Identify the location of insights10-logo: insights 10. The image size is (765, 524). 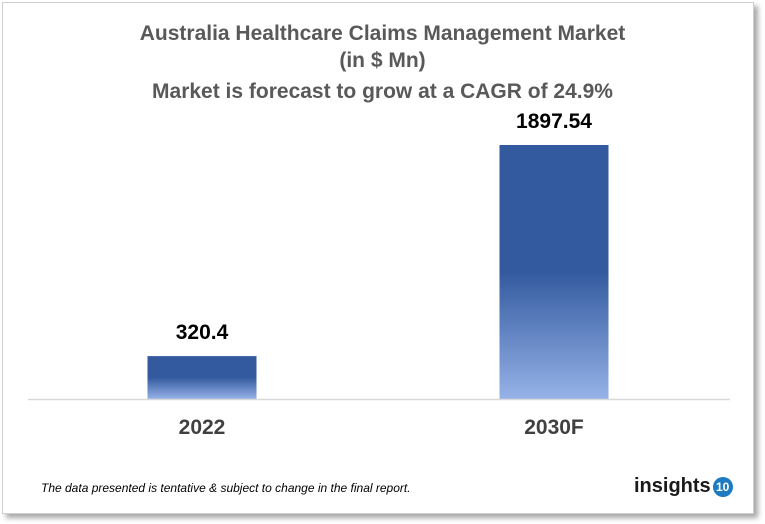
(683, 486).